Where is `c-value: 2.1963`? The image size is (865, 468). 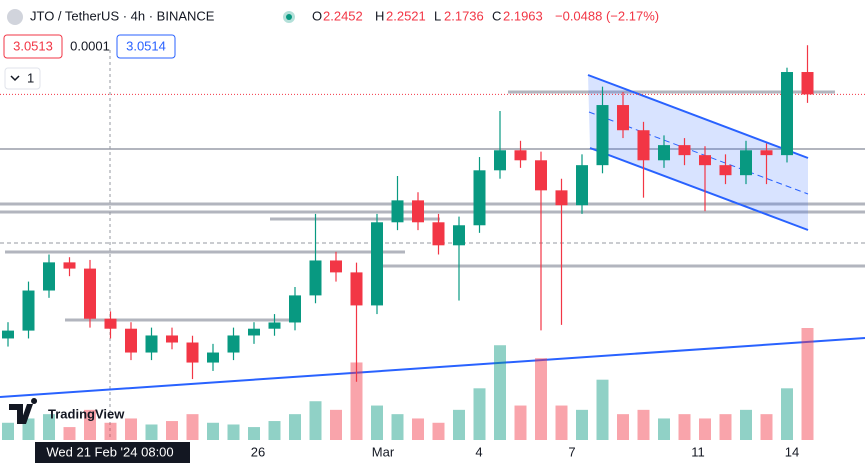 c-value: 2.1963 is located at coordinates (523, 15).